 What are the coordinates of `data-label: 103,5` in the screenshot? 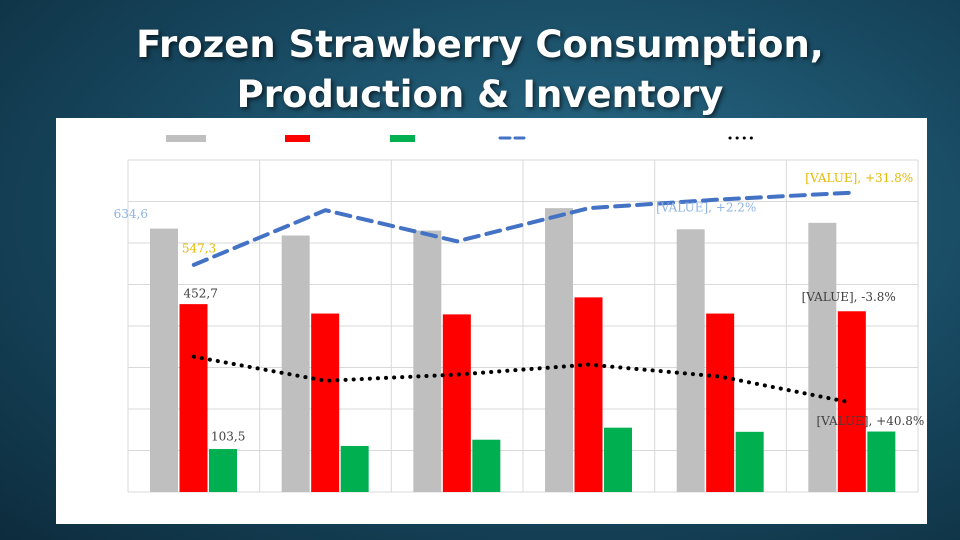 It's located at (228, 437).